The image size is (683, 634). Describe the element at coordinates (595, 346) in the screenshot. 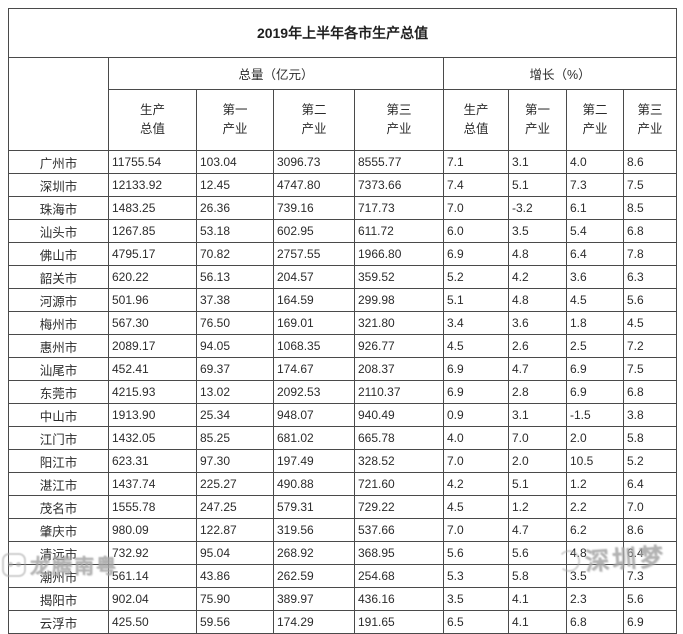

I see `value-cell: 2.5` at that location.